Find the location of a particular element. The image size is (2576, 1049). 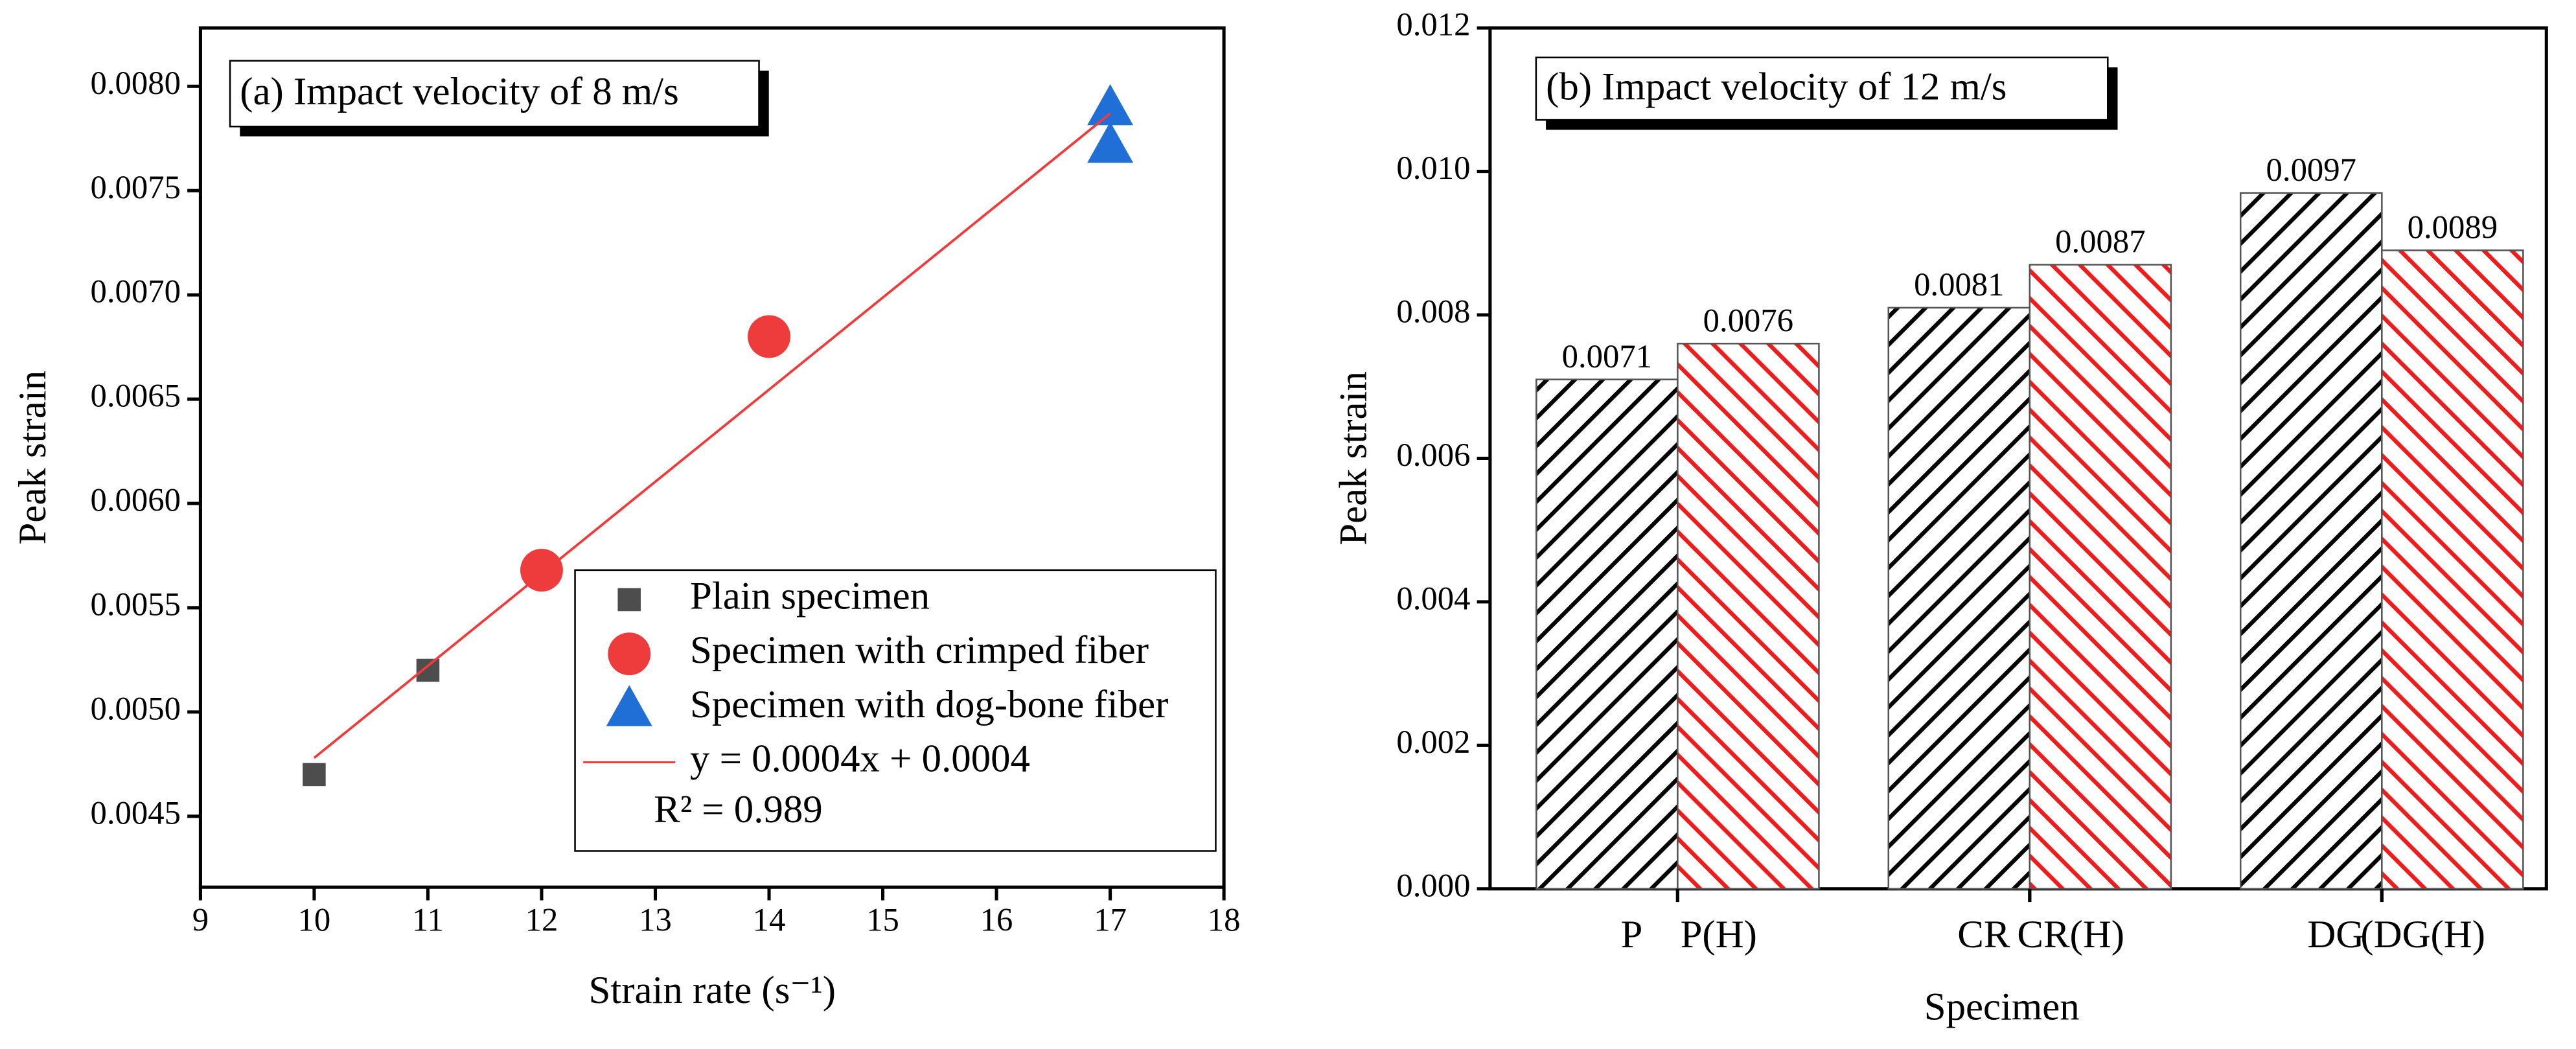

y-tick-label: 0.008 is located at coordinates (1433, 312).